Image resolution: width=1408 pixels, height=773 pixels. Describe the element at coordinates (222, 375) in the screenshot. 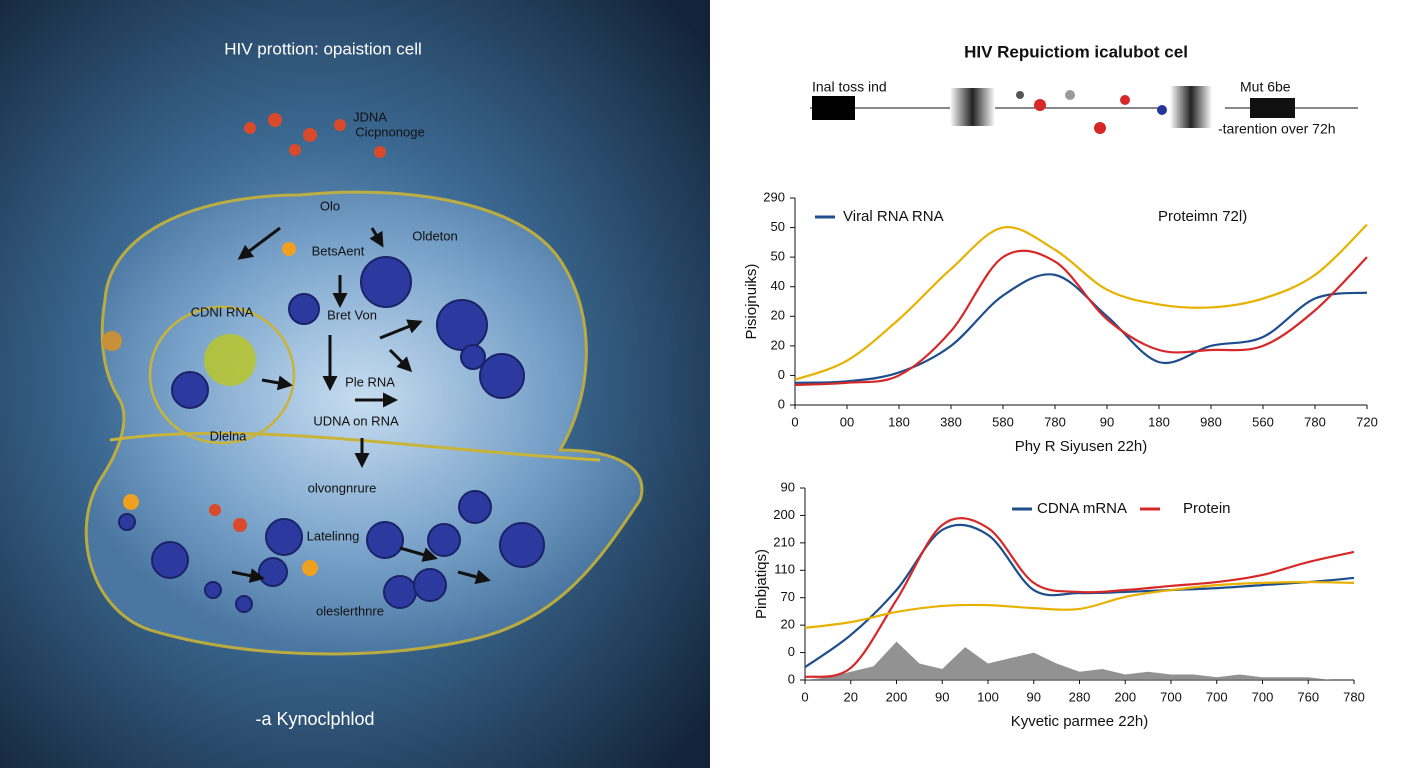

I see `nucleus` at that location.